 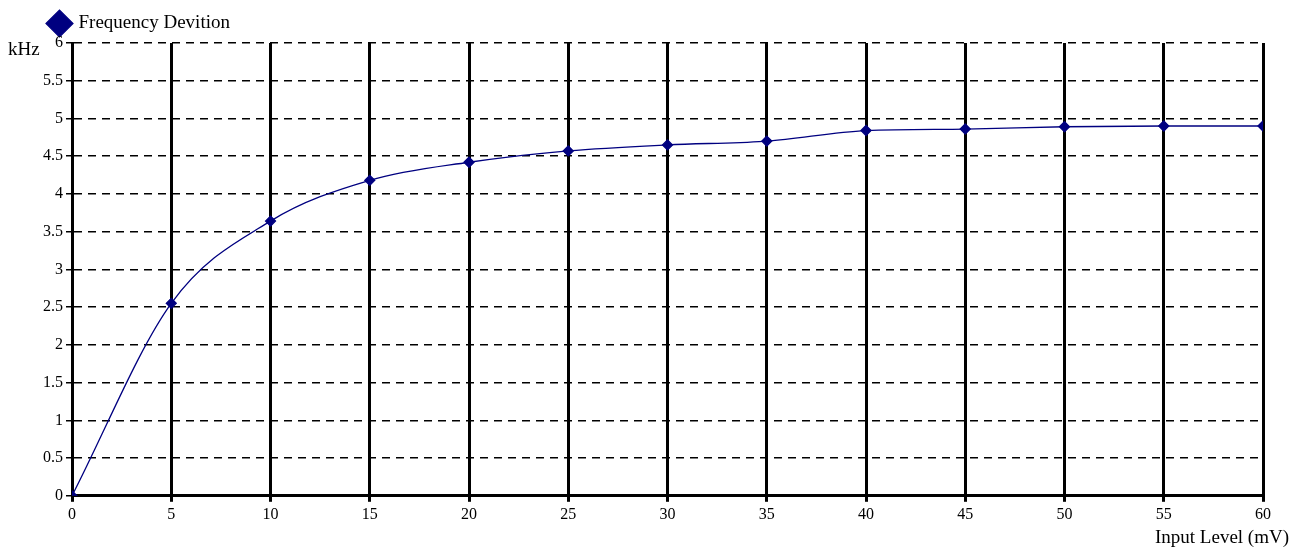 What do you see at coordinates (369, 513) in the screenshot?
I see `x-tick-label: 15` at bounding box center [369, 513].